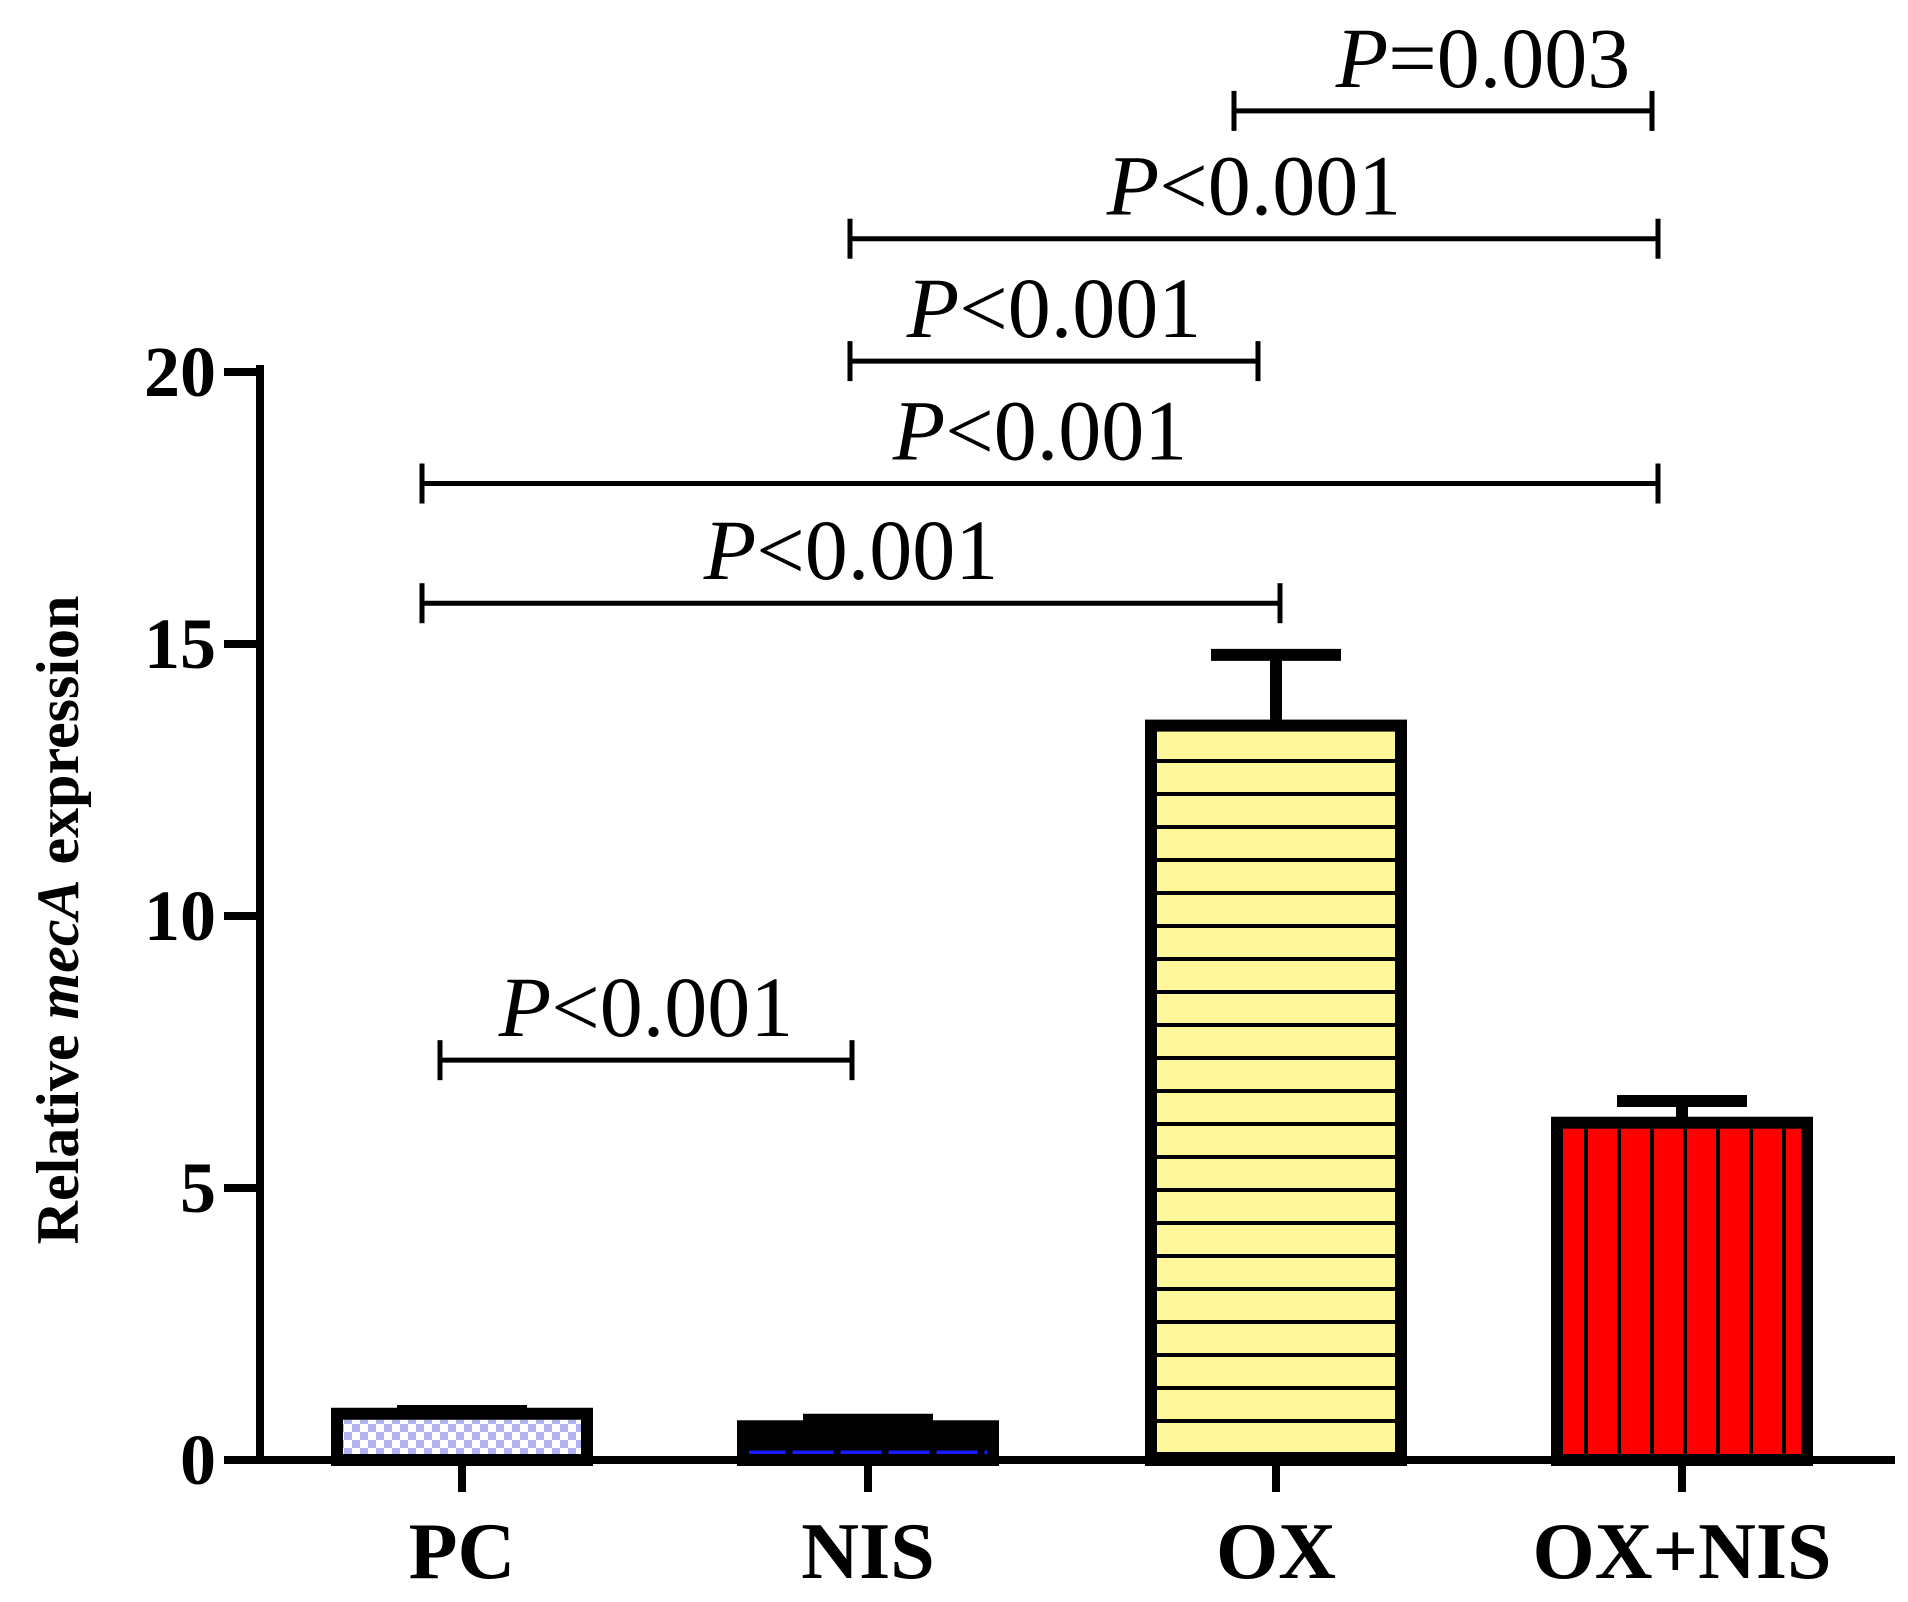  What do you see at coordinates (1534, 58) in the screenshot?
I see `p-value: 0.003` at bounding box center [1534, 58].